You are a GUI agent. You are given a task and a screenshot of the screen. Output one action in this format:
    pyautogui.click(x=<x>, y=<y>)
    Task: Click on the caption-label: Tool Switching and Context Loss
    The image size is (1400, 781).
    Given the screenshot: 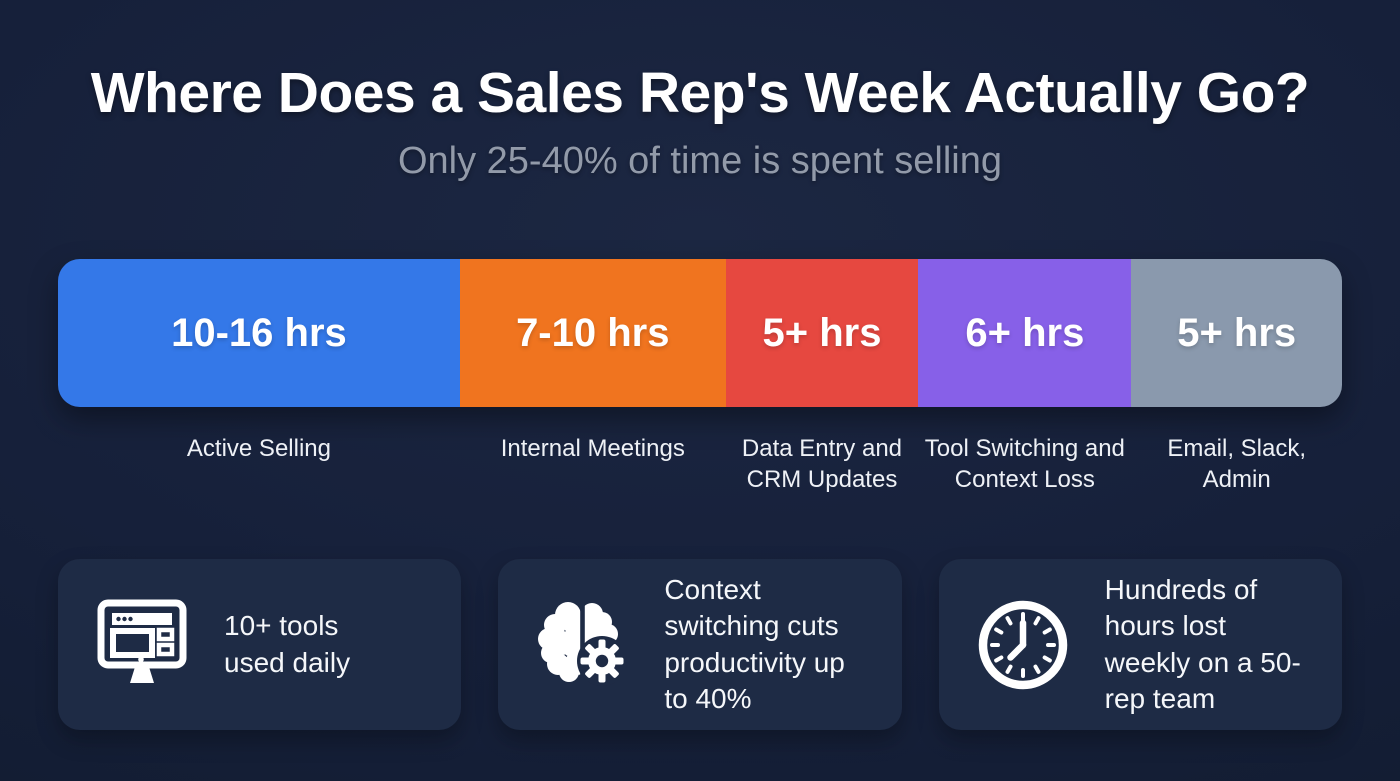 What is the action you would take?
    pyautogui.click(x=1024, y=464)
    